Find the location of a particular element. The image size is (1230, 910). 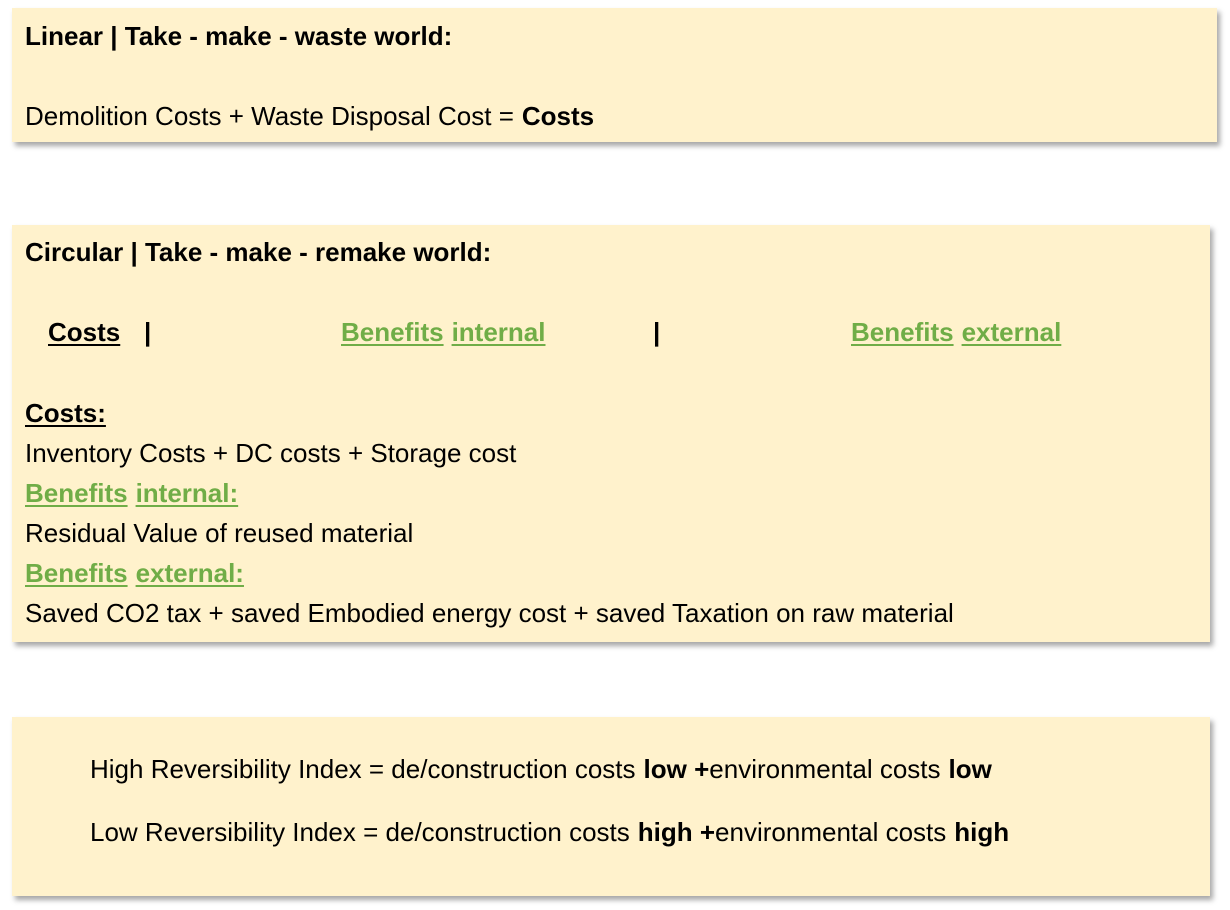

formula-result: Costs is located at coordinates (558, 116).